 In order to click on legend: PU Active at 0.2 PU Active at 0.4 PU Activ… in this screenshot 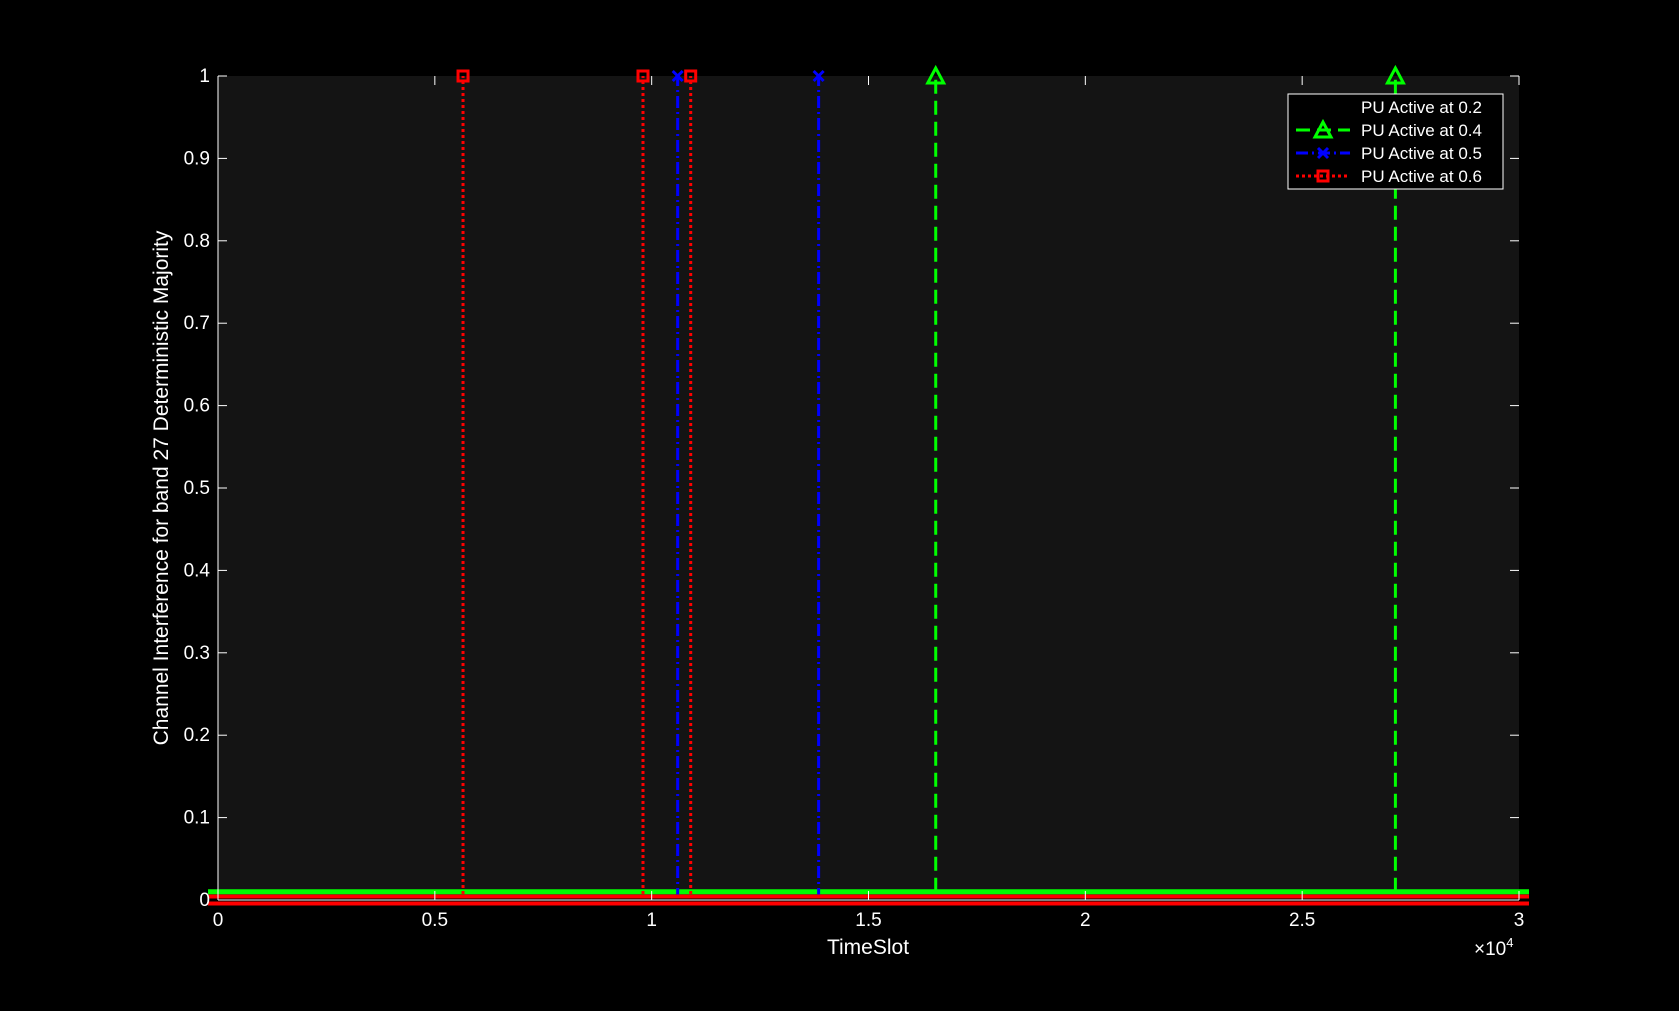, I will do `click(1395, 141)`.